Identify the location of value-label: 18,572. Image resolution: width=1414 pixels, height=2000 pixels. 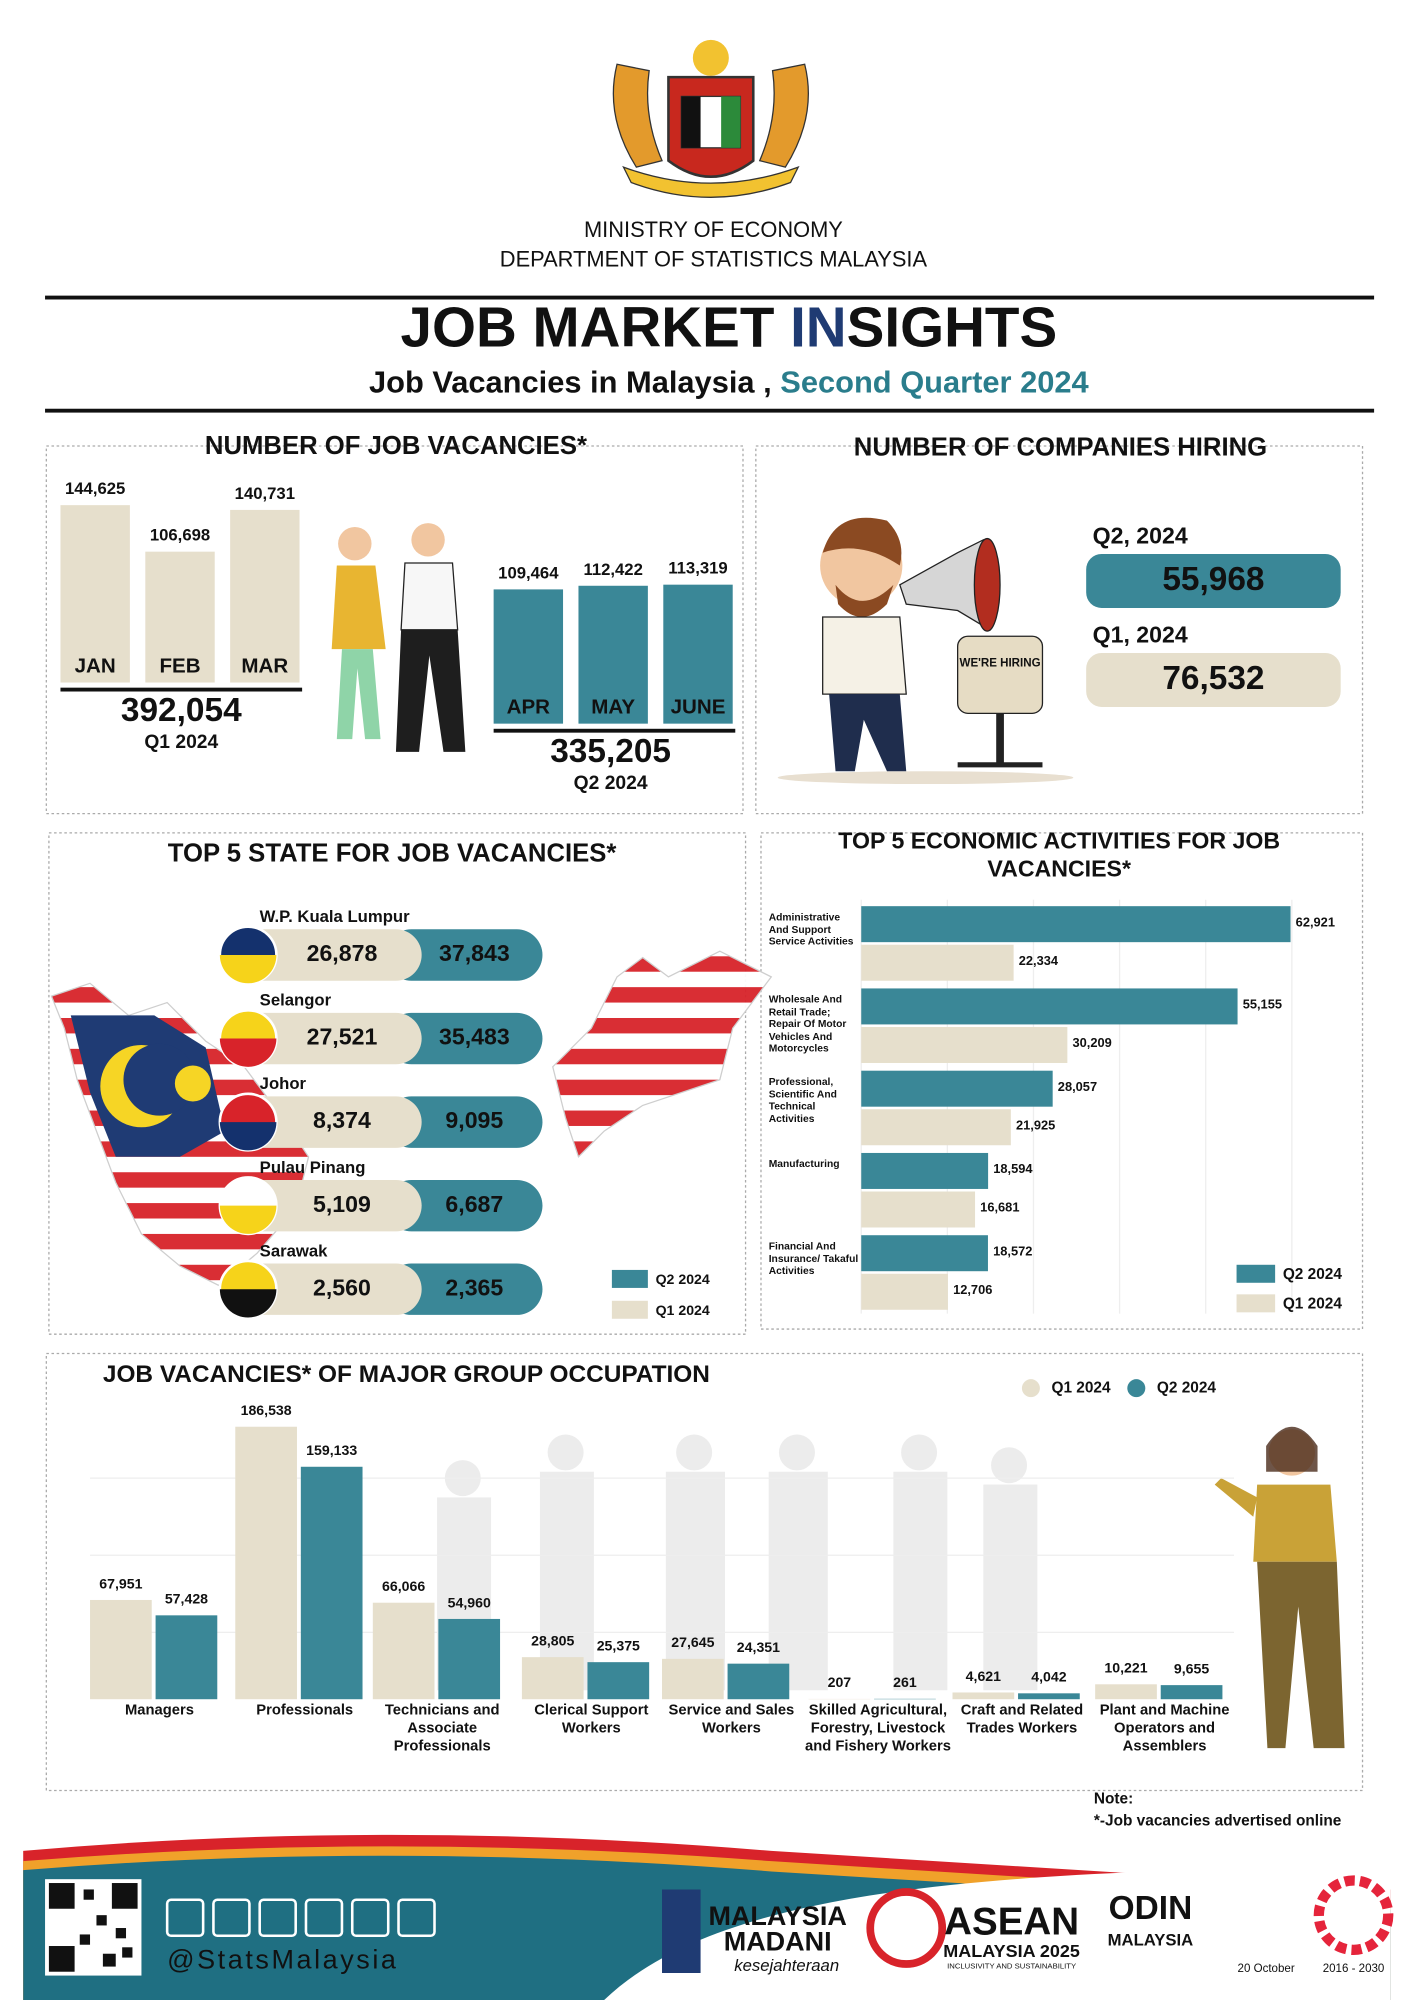
(1012, 1250).